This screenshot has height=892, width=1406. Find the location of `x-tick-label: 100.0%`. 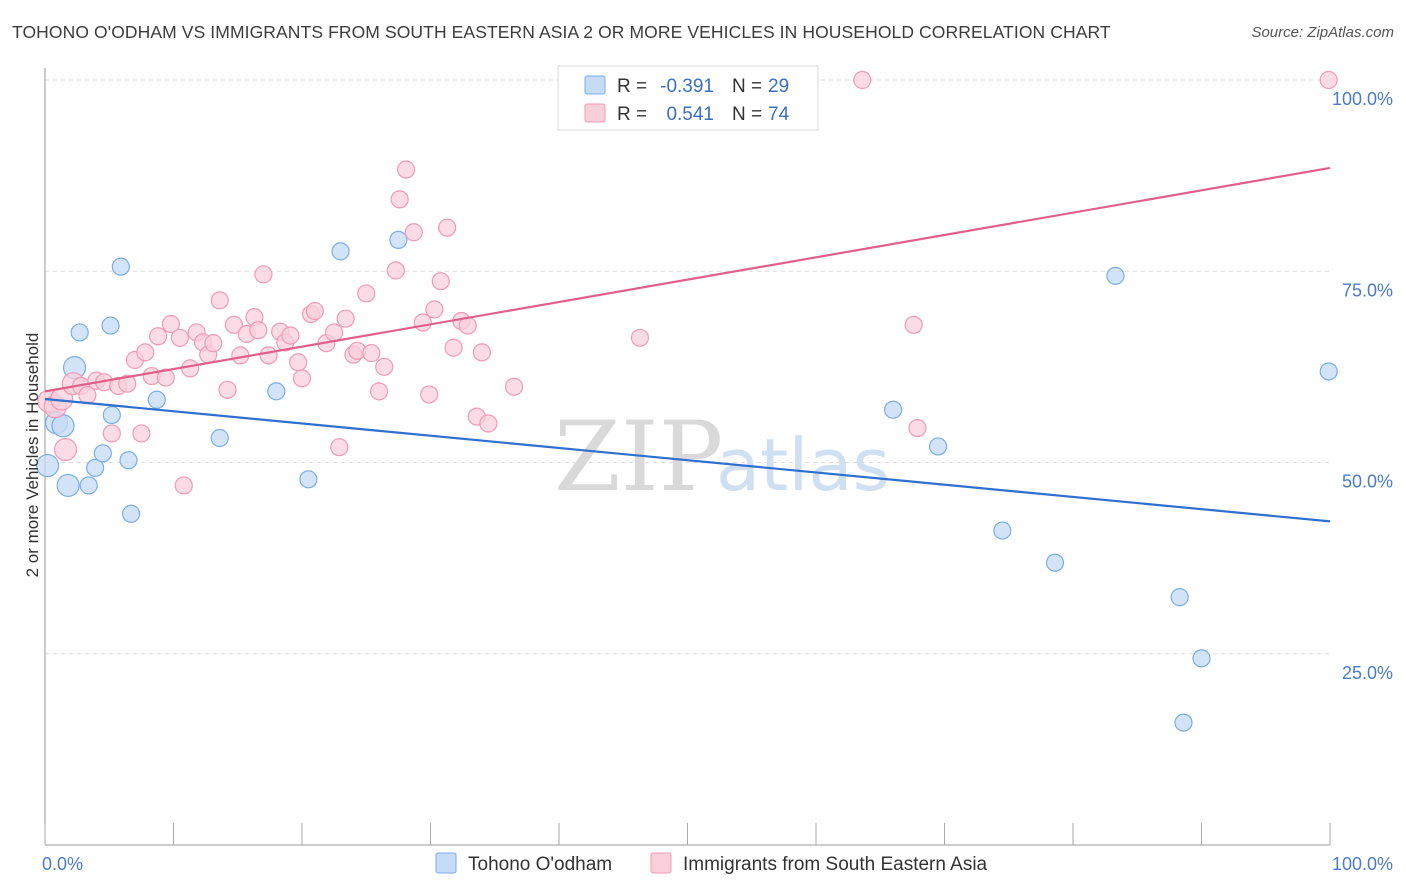

x-tick-label: 100.0% is located at coordinates (1362, 864).